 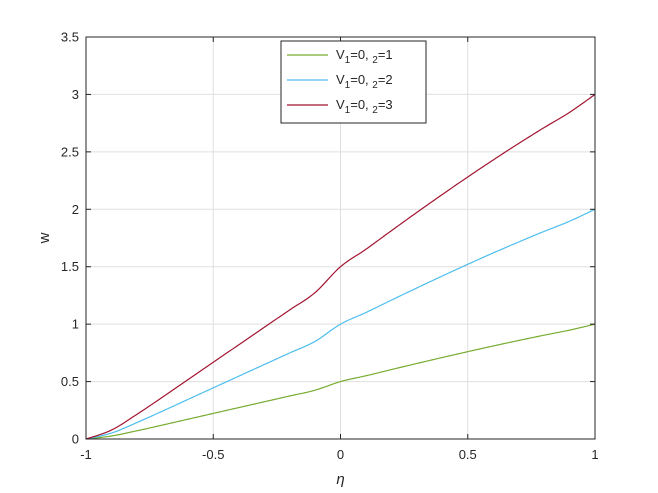 I want to click on legend-entry: V1=0, 2=3, so click(x=364, y=106).